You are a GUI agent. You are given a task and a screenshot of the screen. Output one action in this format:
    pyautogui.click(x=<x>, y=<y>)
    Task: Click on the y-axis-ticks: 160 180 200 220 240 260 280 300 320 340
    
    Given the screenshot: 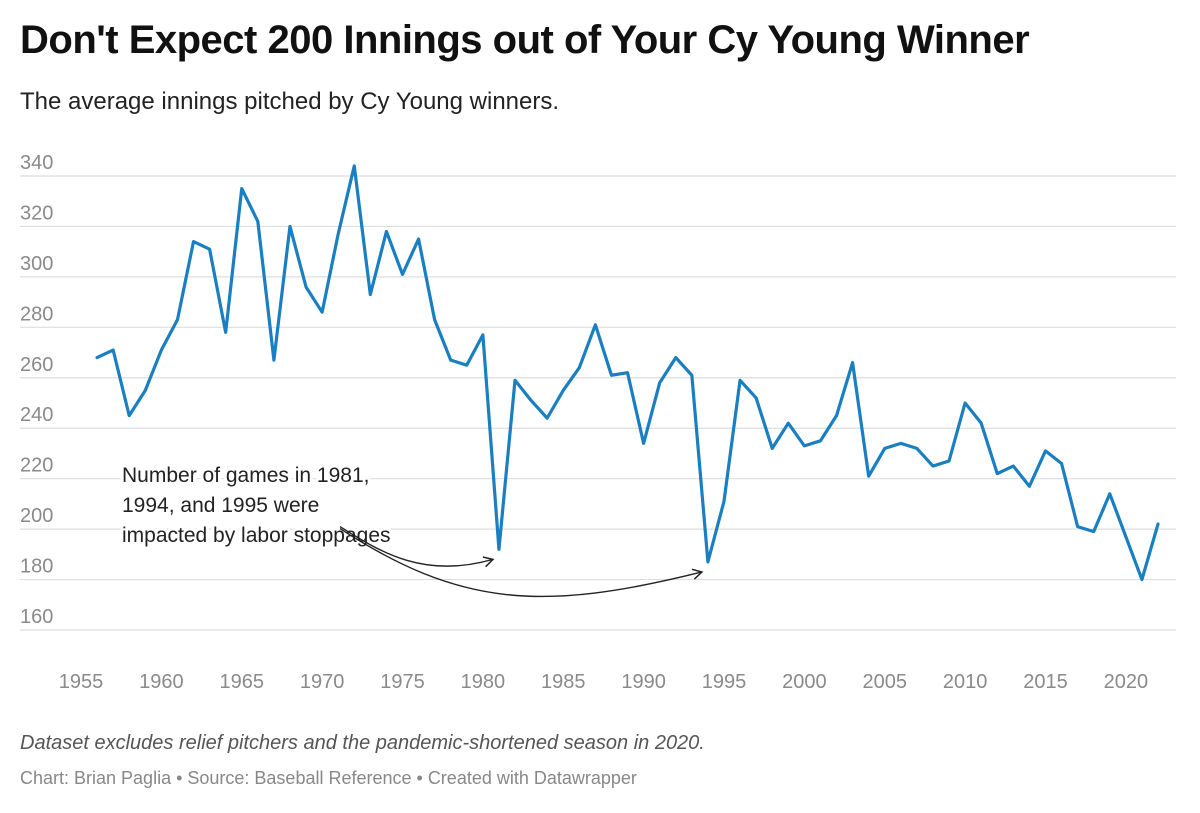 What is the action you would take?
    pyautogui.click(x=36, y=390)
    